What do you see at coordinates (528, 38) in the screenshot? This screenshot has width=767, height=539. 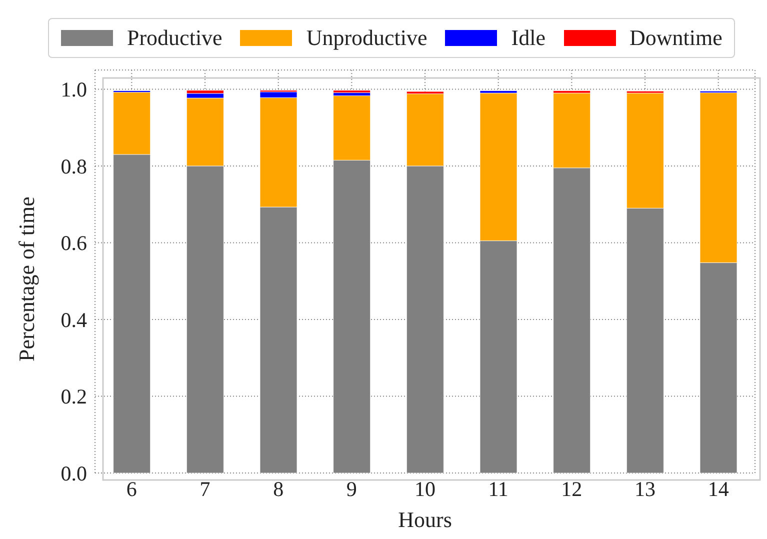 I see `legend-label: Idle` at bounding box center [528, 38].